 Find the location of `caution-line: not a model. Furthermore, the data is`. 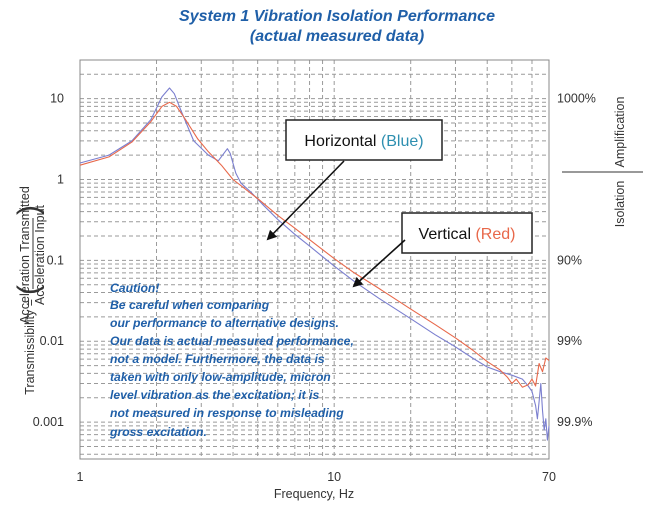

caution-line: not a model. Furthermore, the data is is located at coordinates (217, 359).